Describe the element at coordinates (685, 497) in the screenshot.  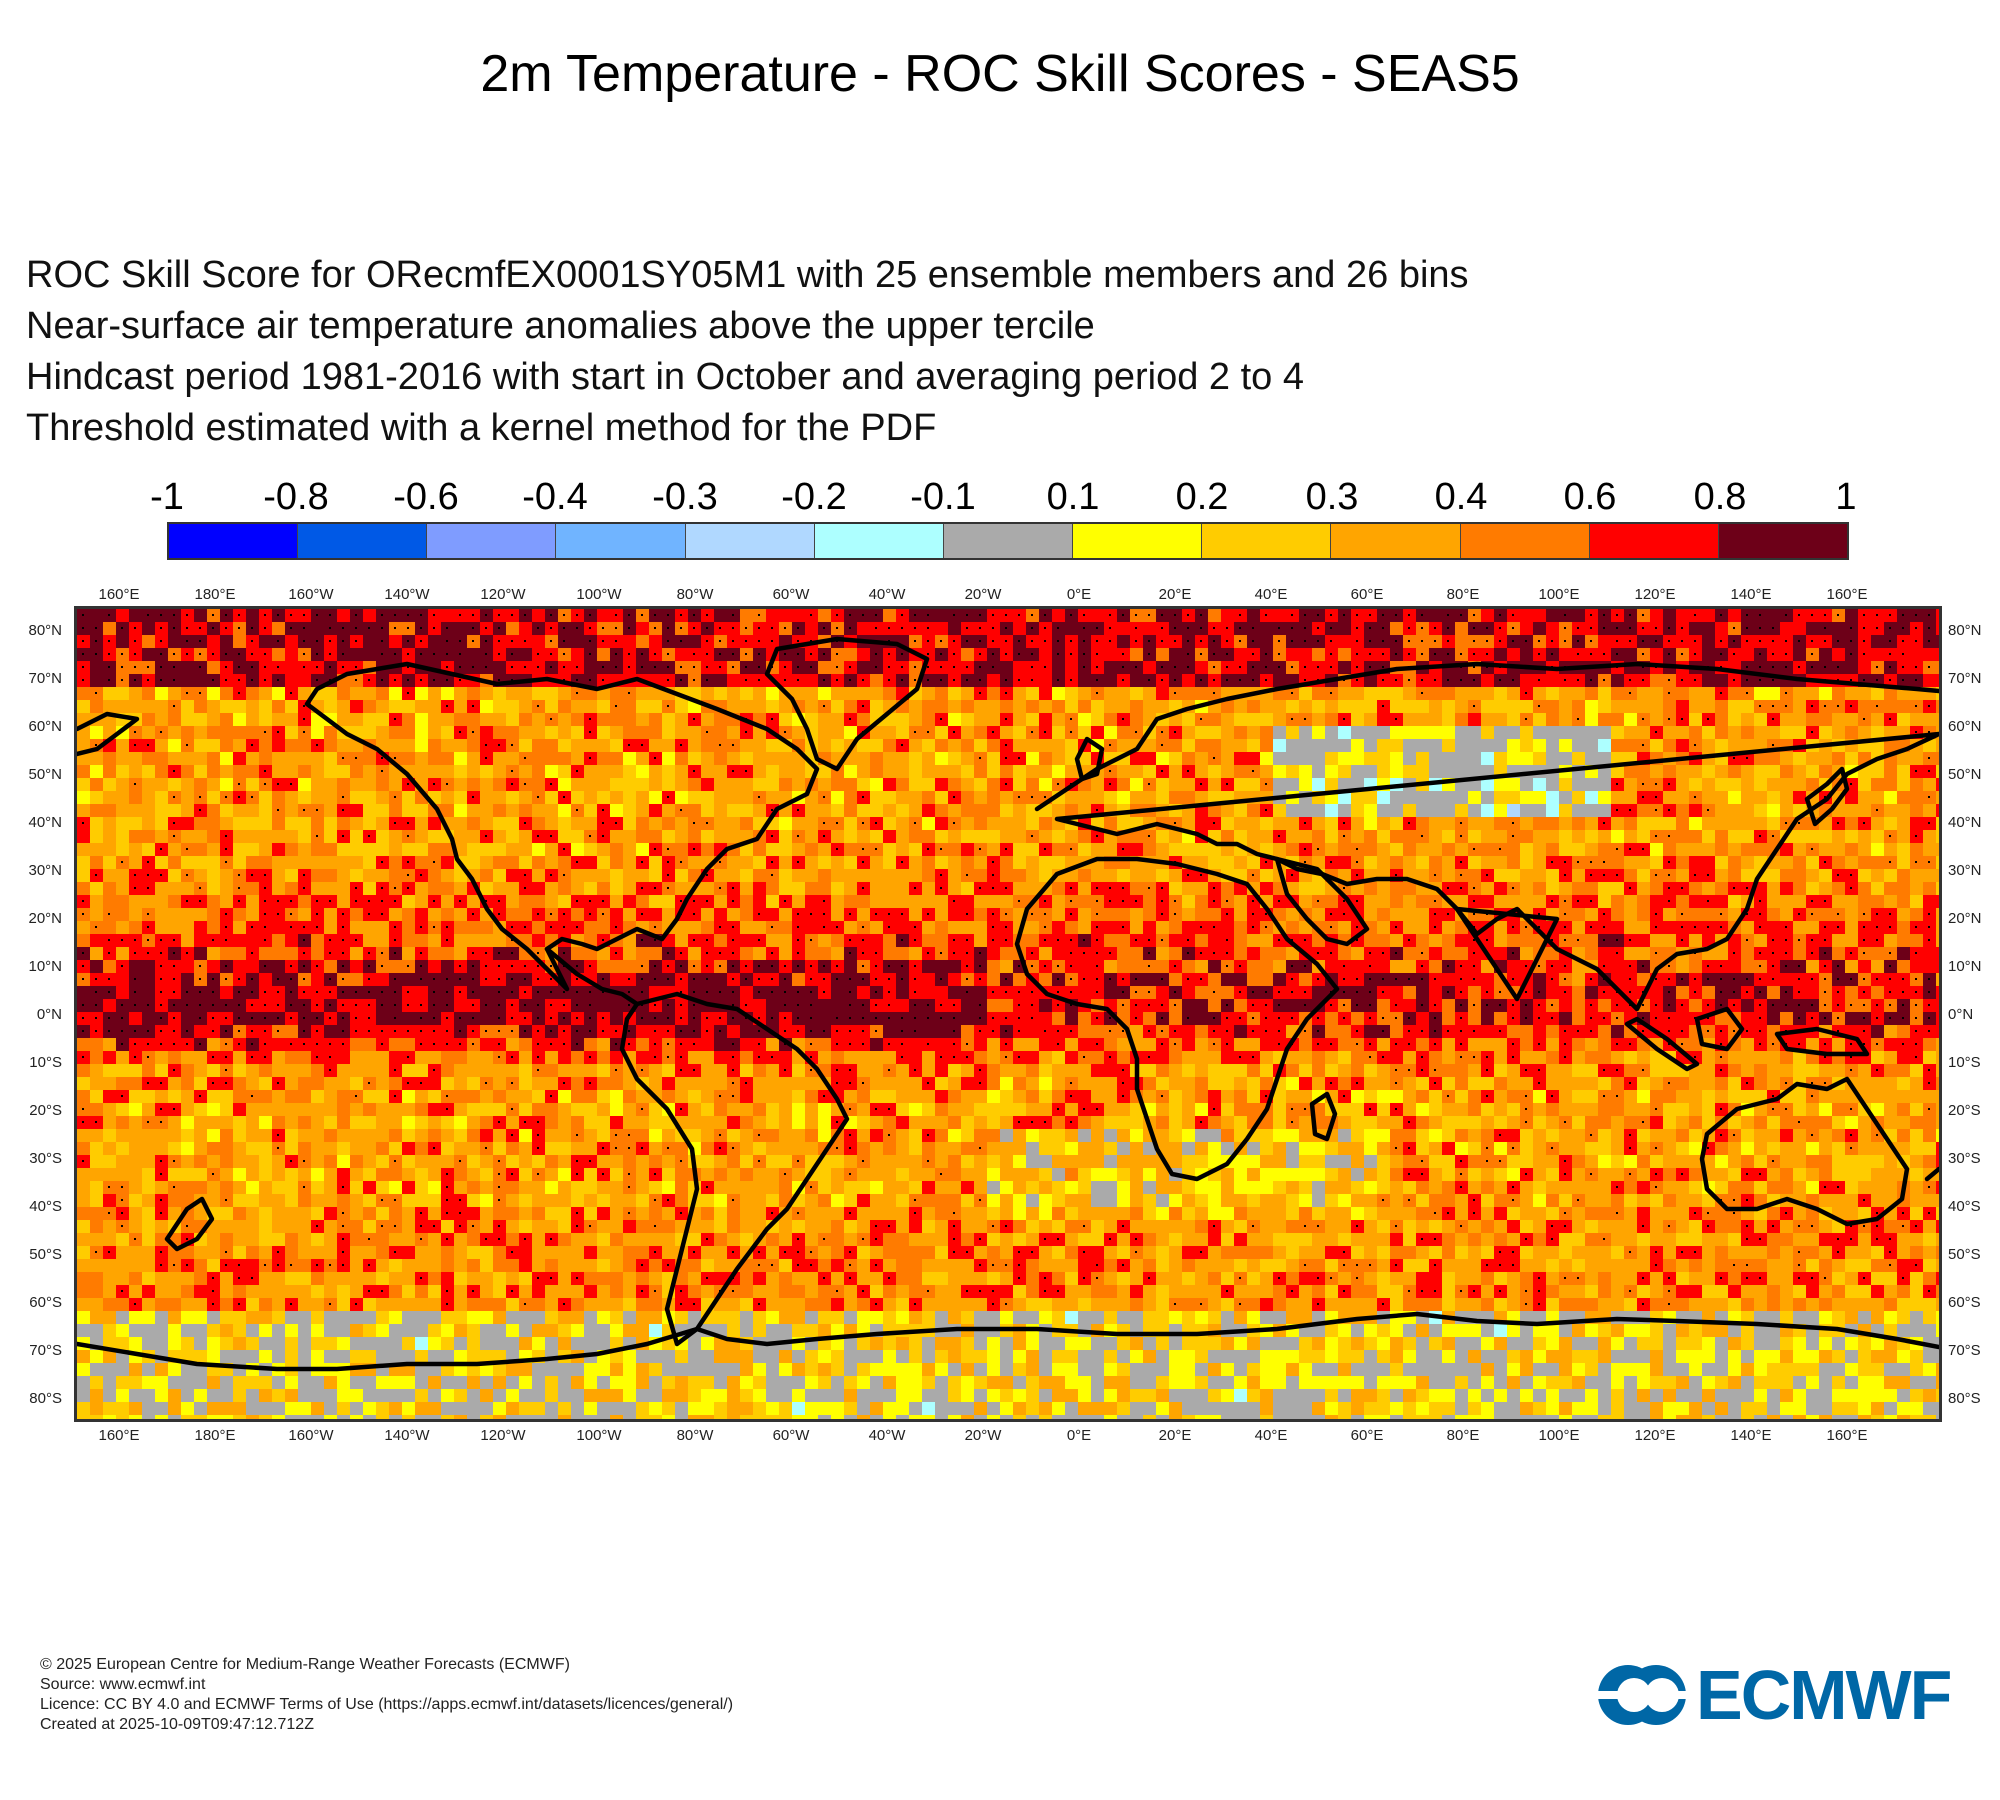
I see `colorbar-label: -0.3` at that location.